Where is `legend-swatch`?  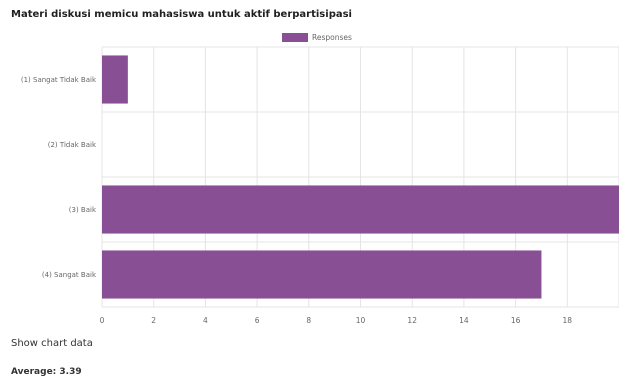
legend-swatch is located at coordinates (295, 37).